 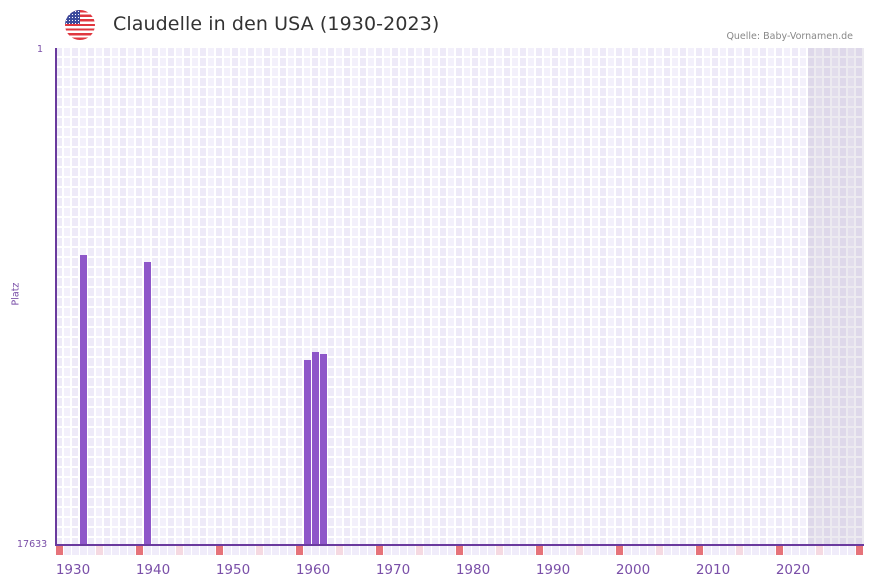 What do you see at coordinates (233, 570) in the screenshot?
I see `x-tick-label: 1950` at bounding box center [233, 570].